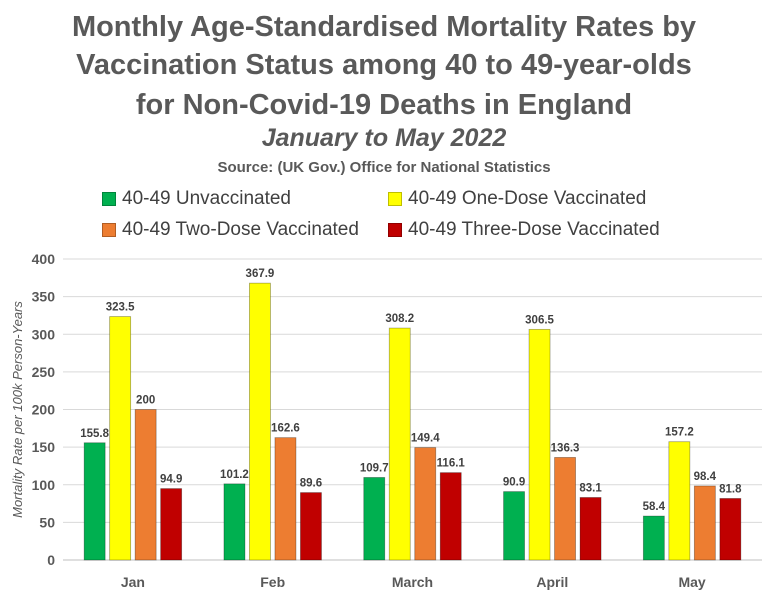 Image resolution: width=768 pixels, height=595 pixels. What do you see at coordinates (44, 297) in the screenshot?
I see `y-tick-label: 350` at bounding box center [44, 297].